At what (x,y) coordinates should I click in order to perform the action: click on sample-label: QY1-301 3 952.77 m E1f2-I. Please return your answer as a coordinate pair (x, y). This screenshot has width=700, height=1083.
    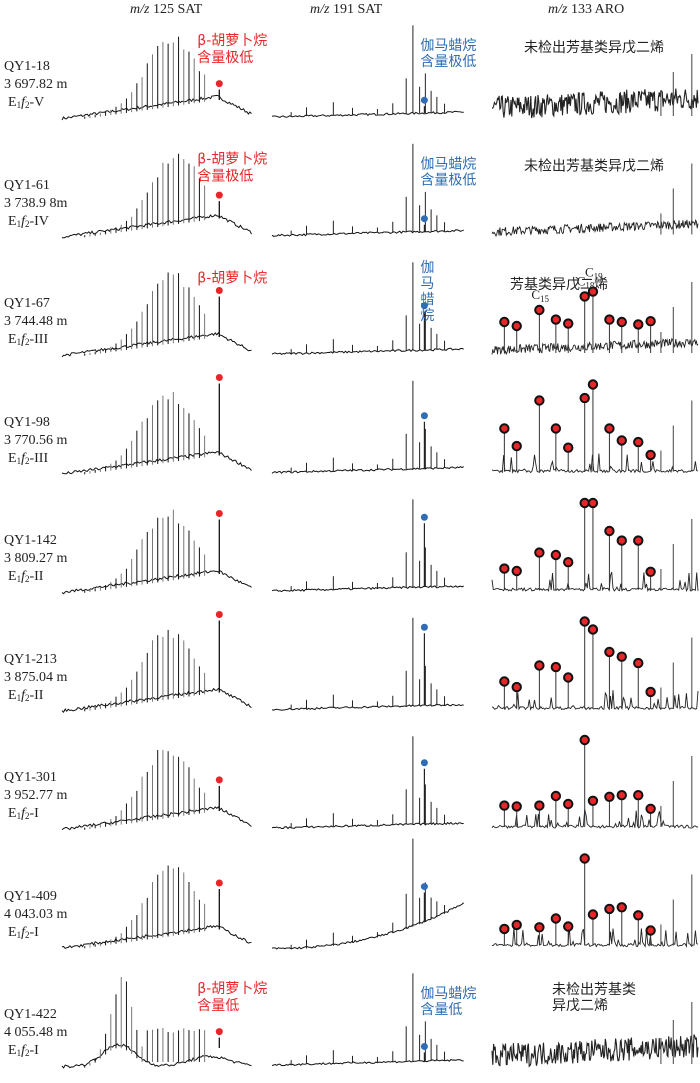
    Looking at the image, I should click on (35, 797).